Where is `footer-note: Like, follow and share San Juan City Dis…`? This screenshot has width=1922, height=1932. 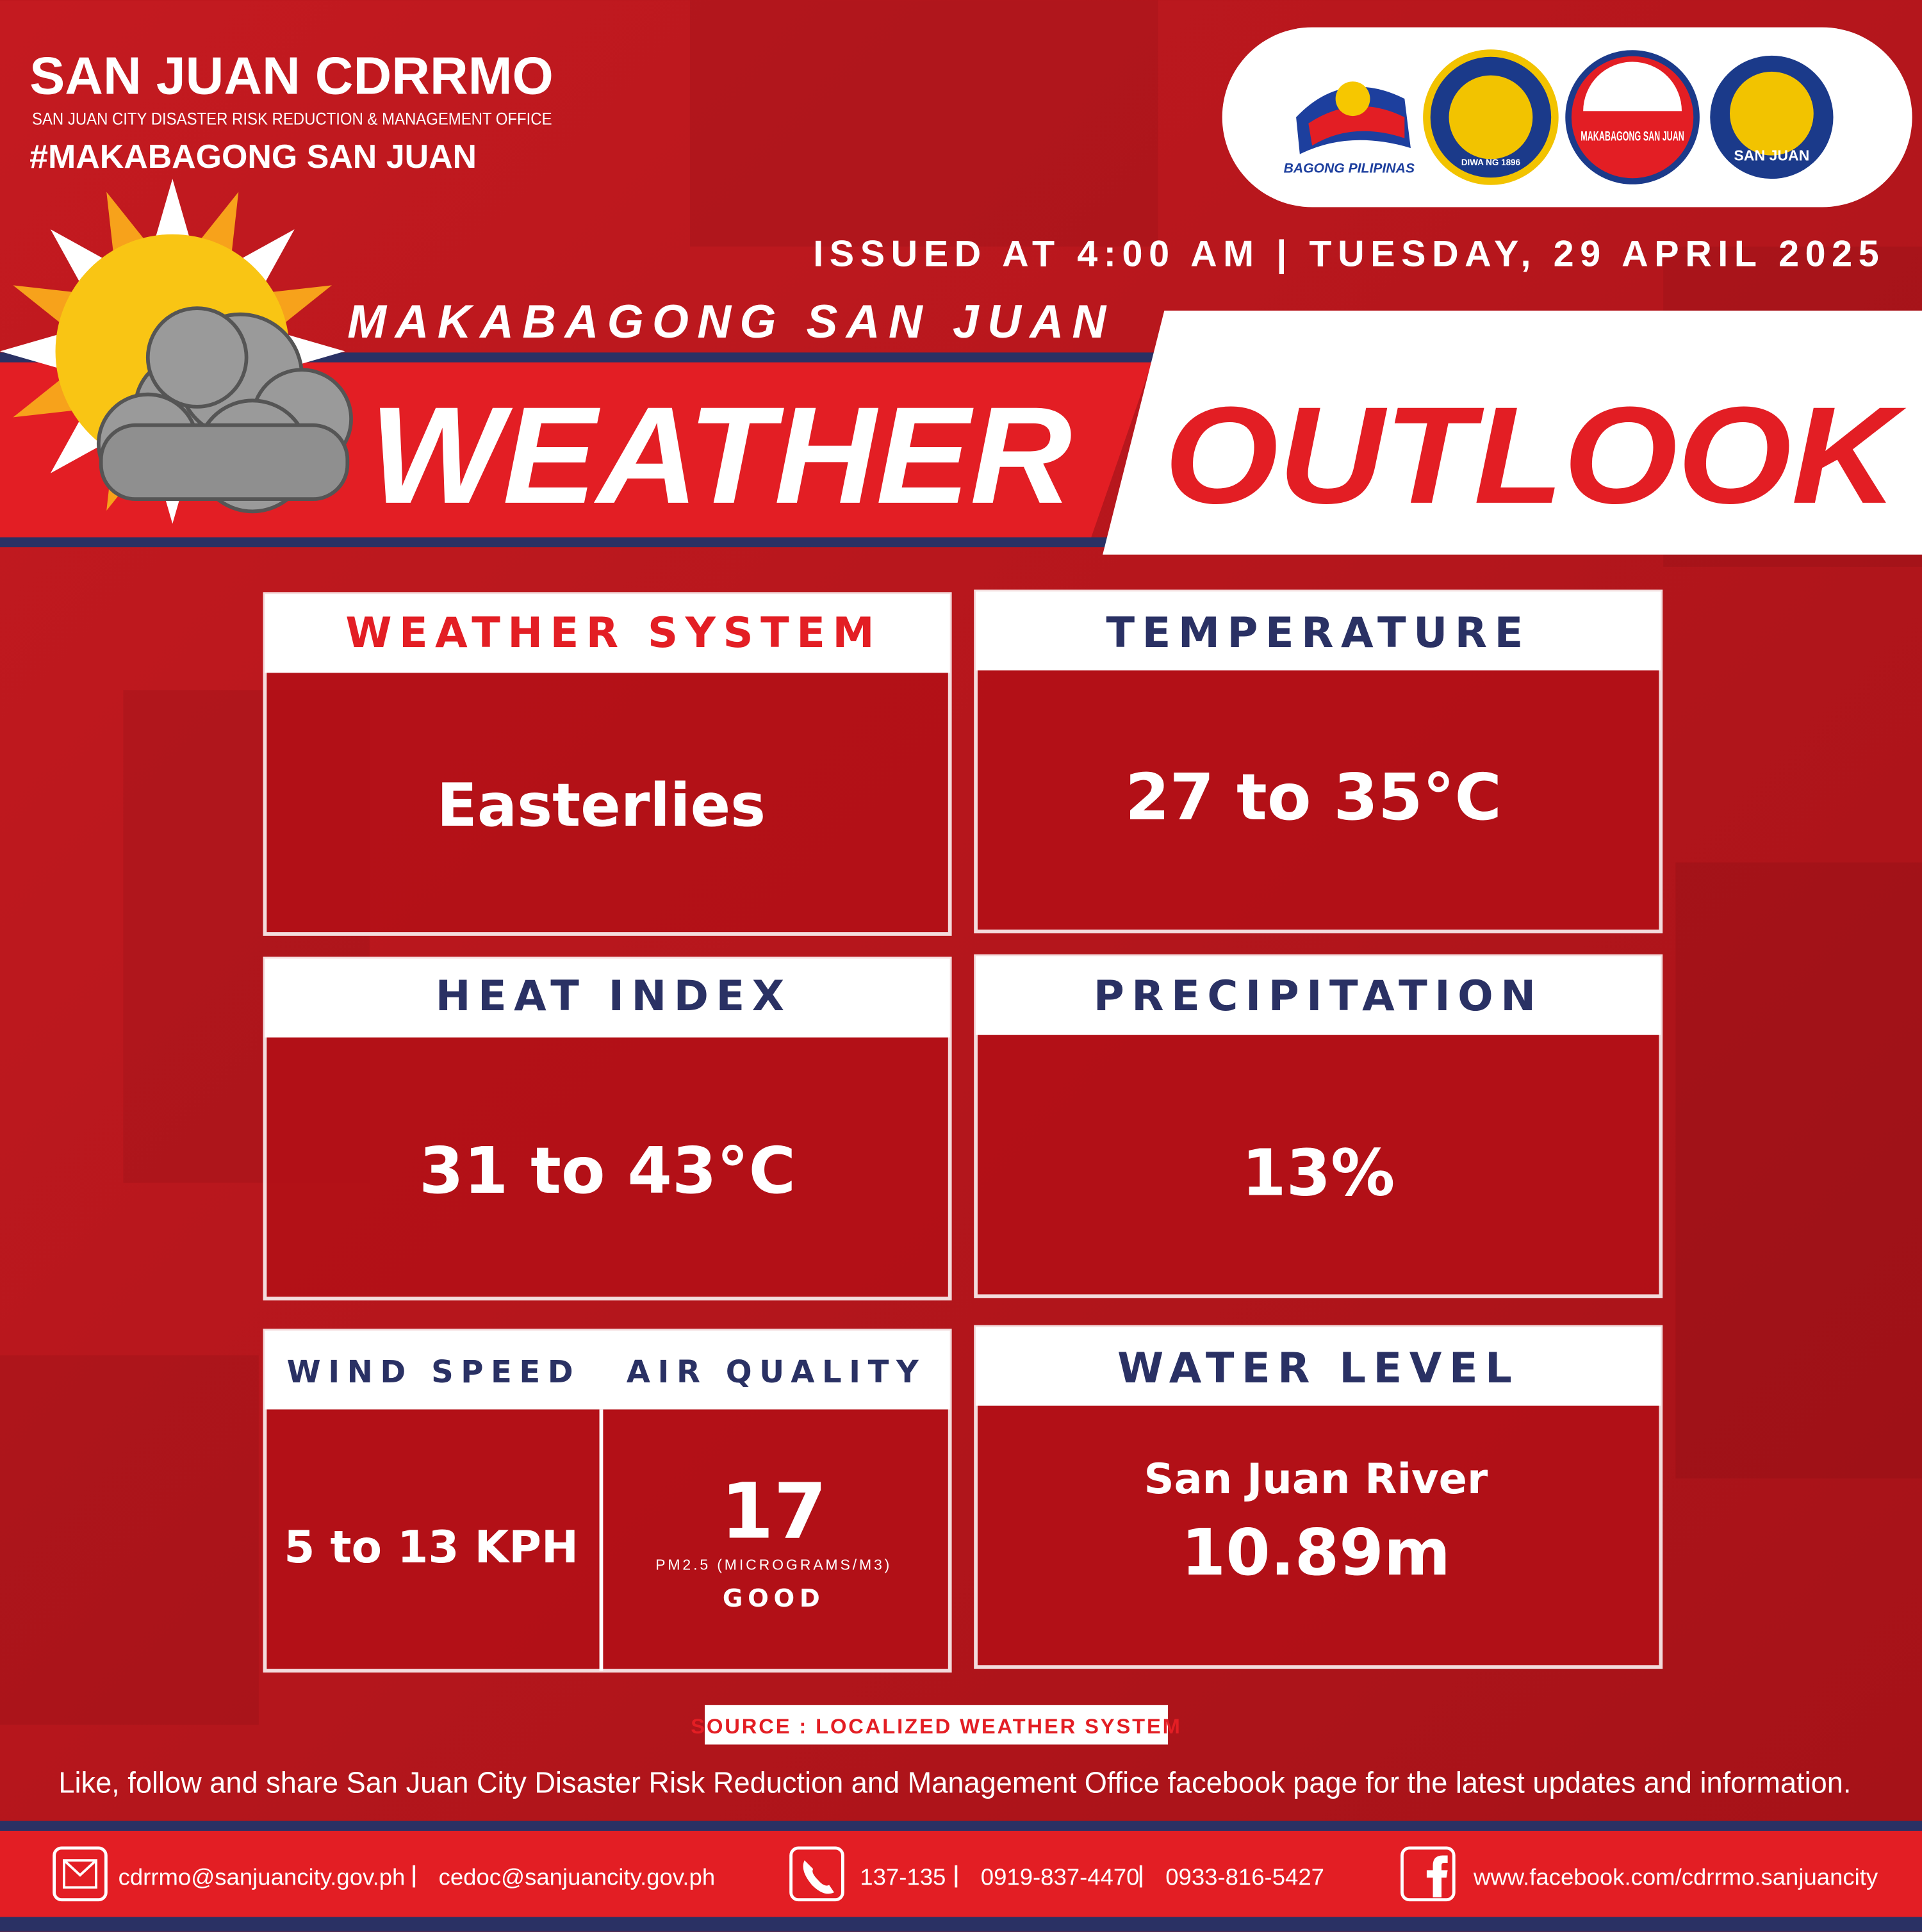
footer-note: Like, follow and share San Juan City Dis… is located at coordinates (955, 1782).